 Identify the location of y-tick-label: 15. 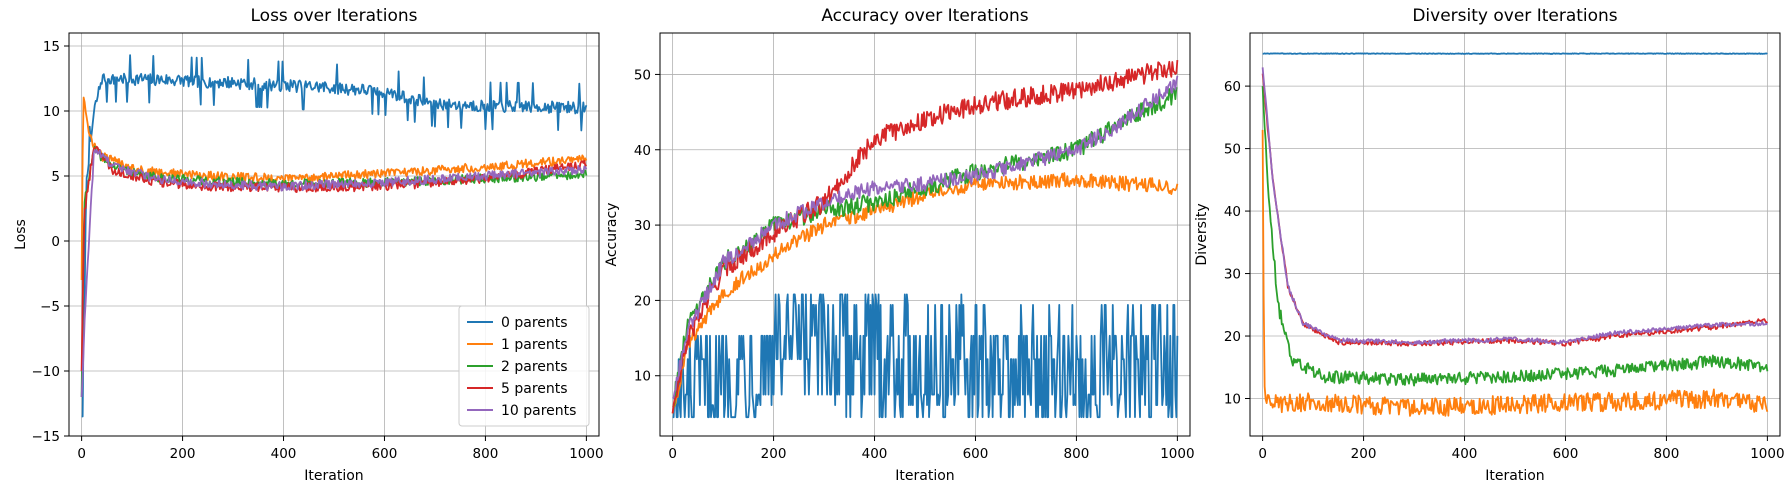
(51, 47).